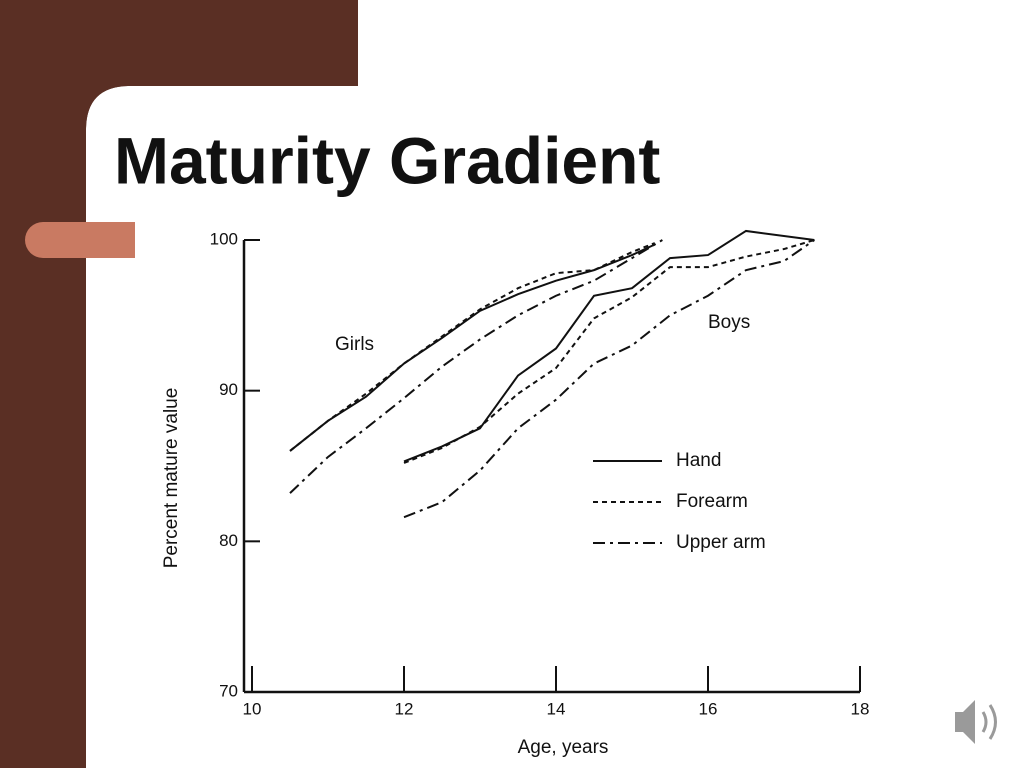 This screenshot has height=768, width=1024. Describe the element at coordinates (228, 389) in the screenshot. I see `y-tick-label: 90` at that location.